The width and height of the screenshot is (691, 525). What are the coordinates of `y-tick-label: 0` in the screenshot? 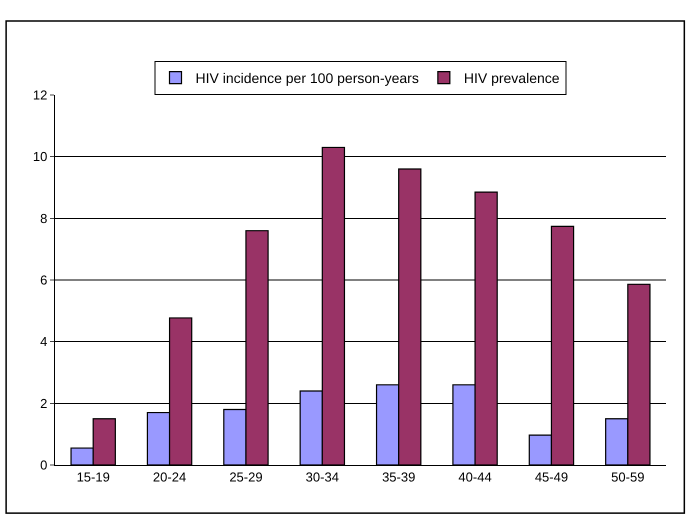 It's located at (44, 465).